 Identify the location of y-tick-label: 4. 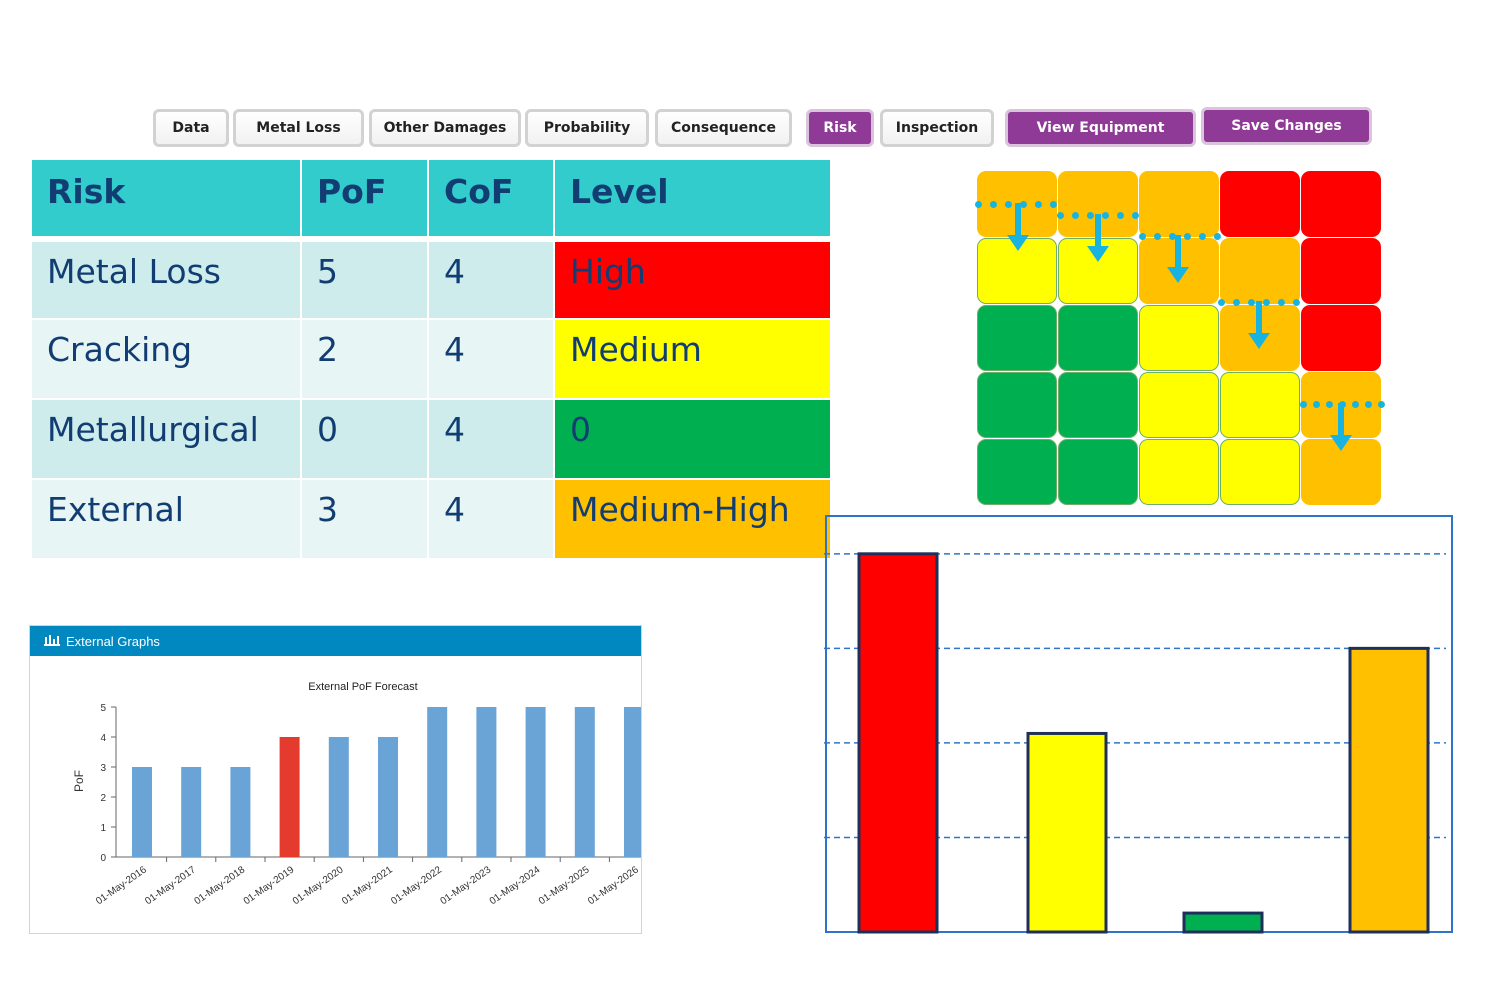
(103, 738).